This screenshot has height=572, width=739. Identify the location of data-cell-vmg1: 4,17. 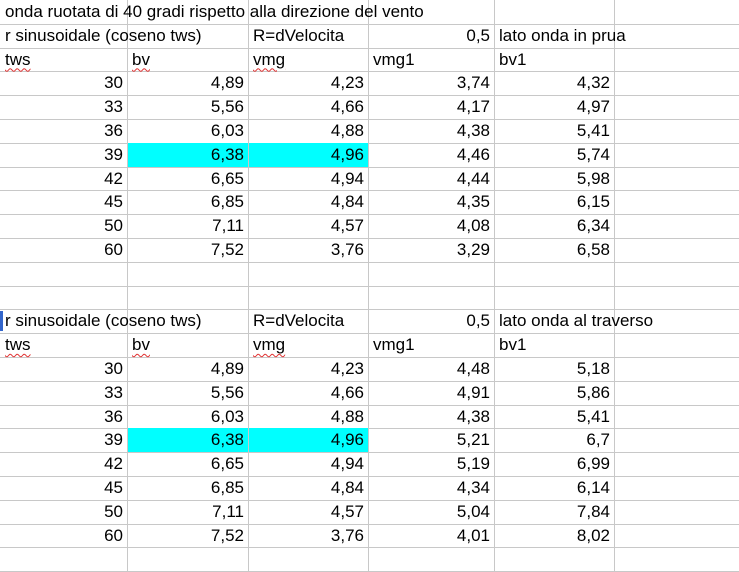
(473, 107).